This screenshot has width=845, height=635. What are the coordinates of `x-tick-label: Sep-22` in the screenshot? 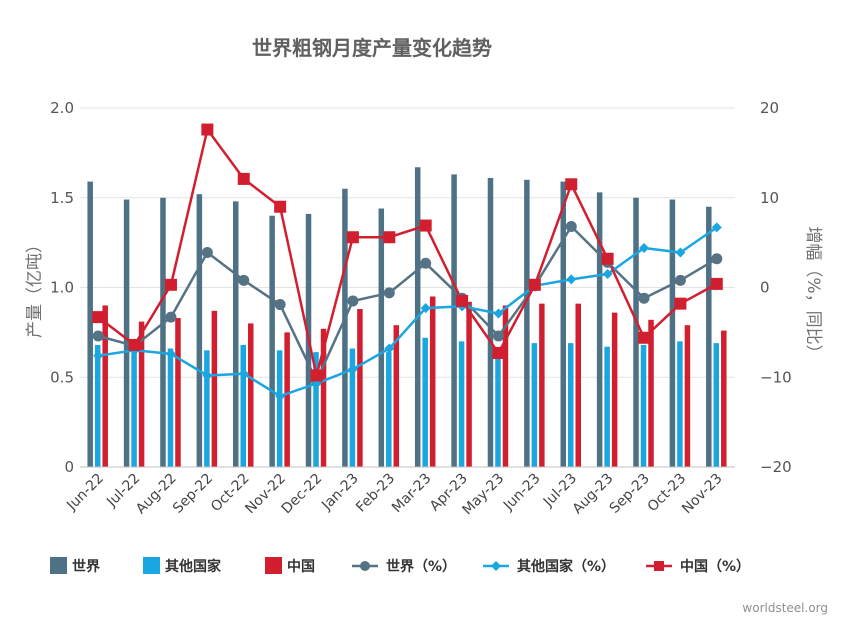 It's located at (193, 494).